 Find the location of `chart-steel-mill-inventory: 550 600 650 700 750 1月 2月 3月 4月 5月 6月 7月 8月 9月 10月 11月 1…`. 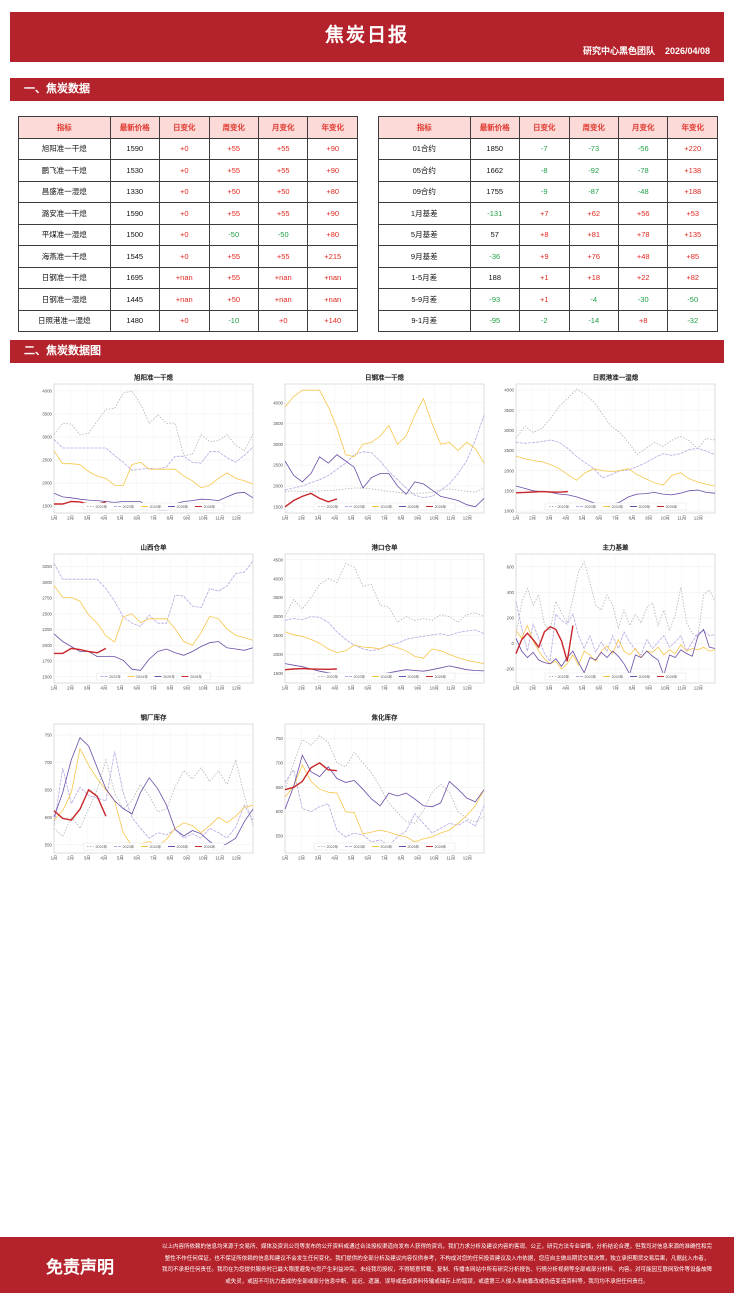

chart-steel-mill-inventory: 550 600 650 700 750 1月 2月 3月 4月 5月 6月 7月 8月 9月 10月 11月 1… is located at coordinates (144, 791).